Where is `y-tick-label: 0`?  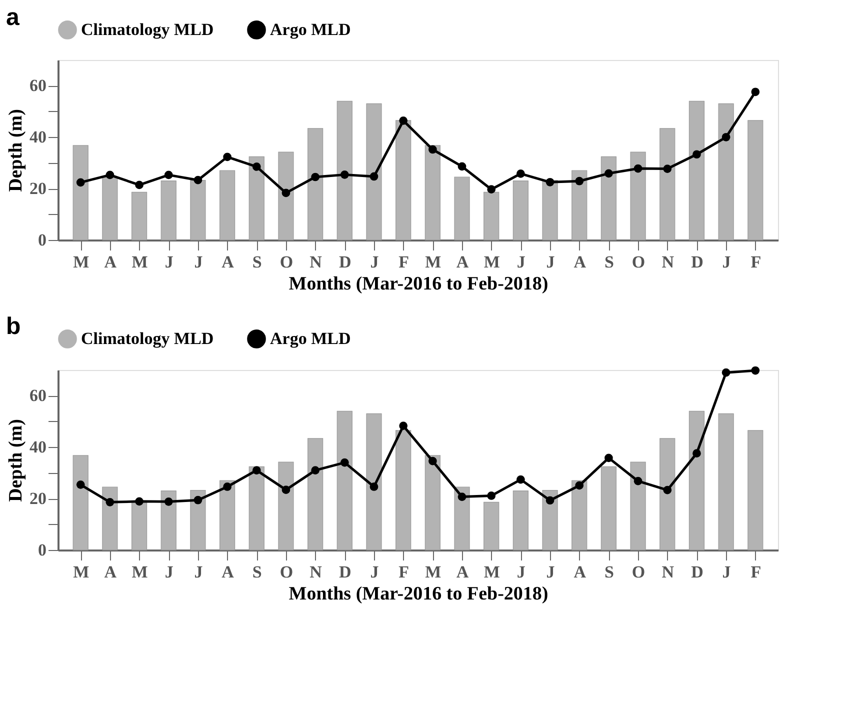 y-tick-label: 0 is located at coordinates (42, 550).